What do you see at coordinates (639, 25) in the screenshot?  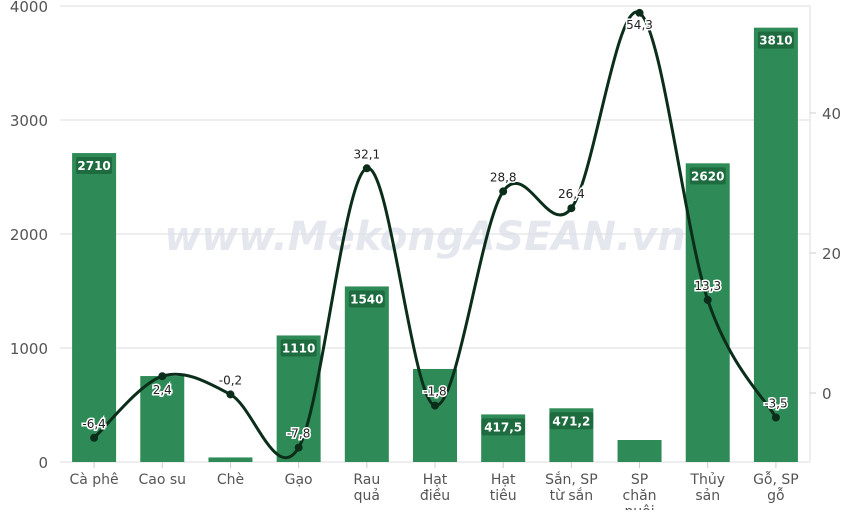 I see `line-label: 54,3` at bounding box center [639, 25].